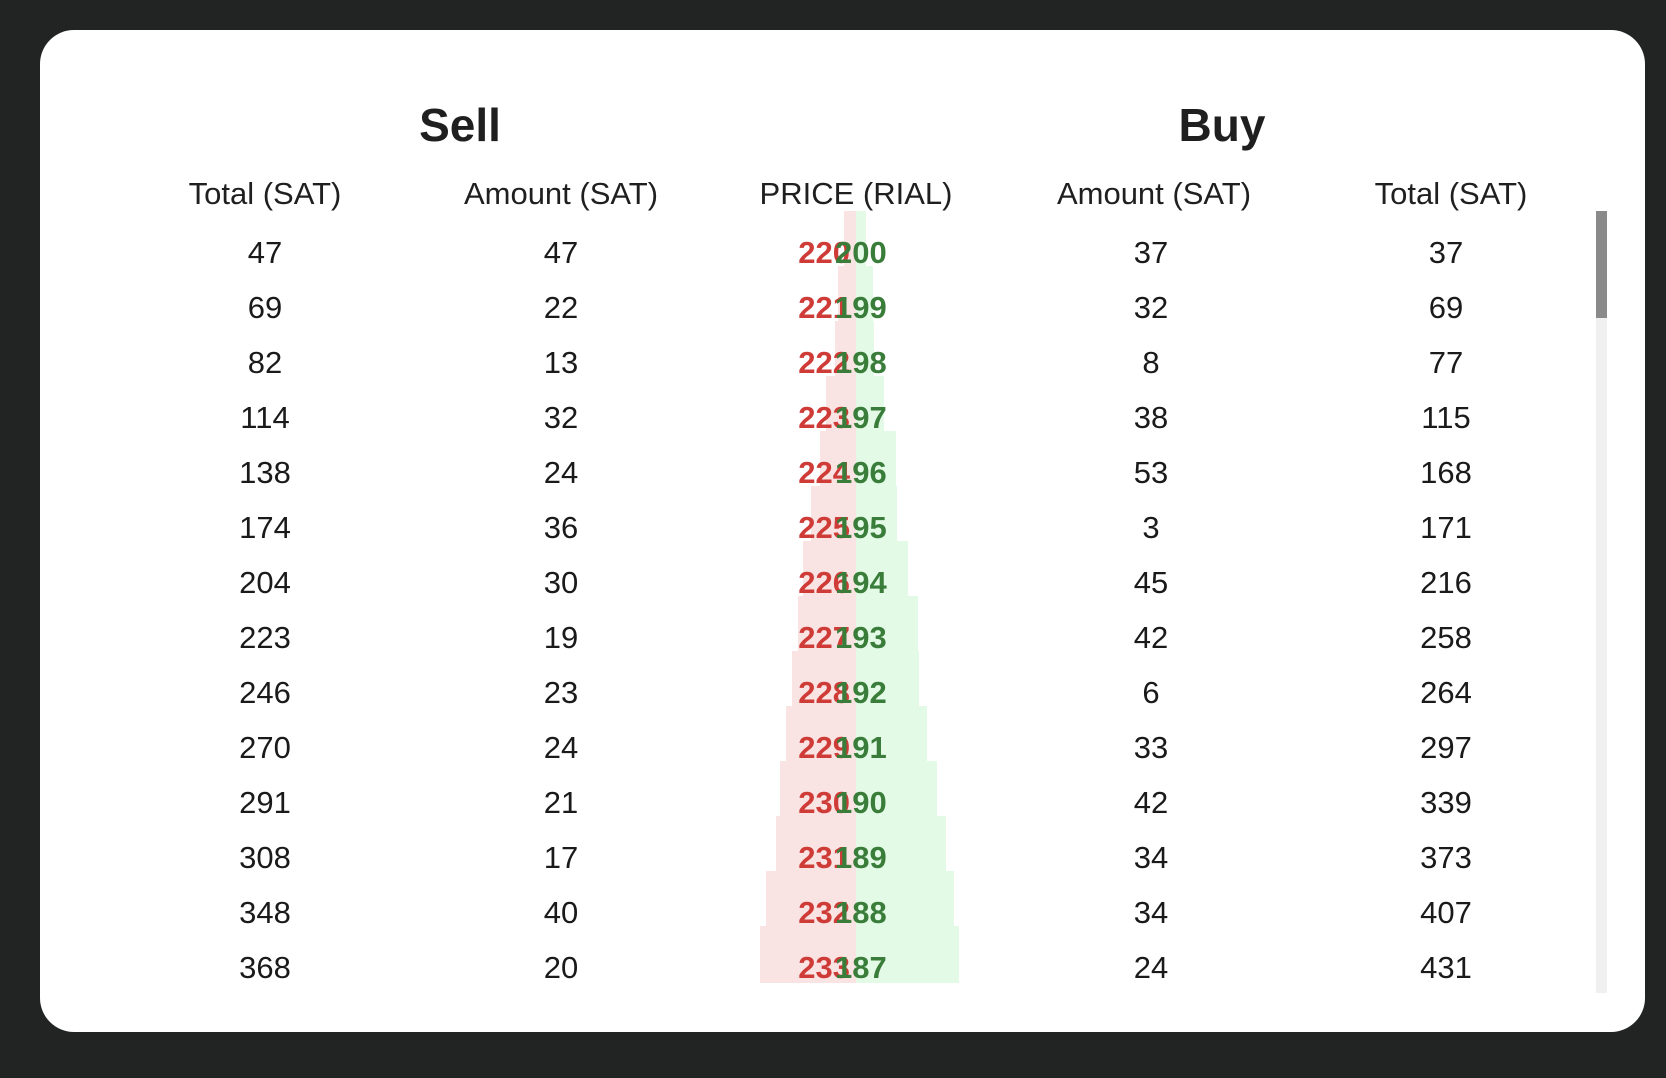 Image resolution: width=1666 pixels, height=1078 pixels. Describe the element at coordinates (824, 912) in the screenshot. I see `sell-price-cell: 232` at that location.